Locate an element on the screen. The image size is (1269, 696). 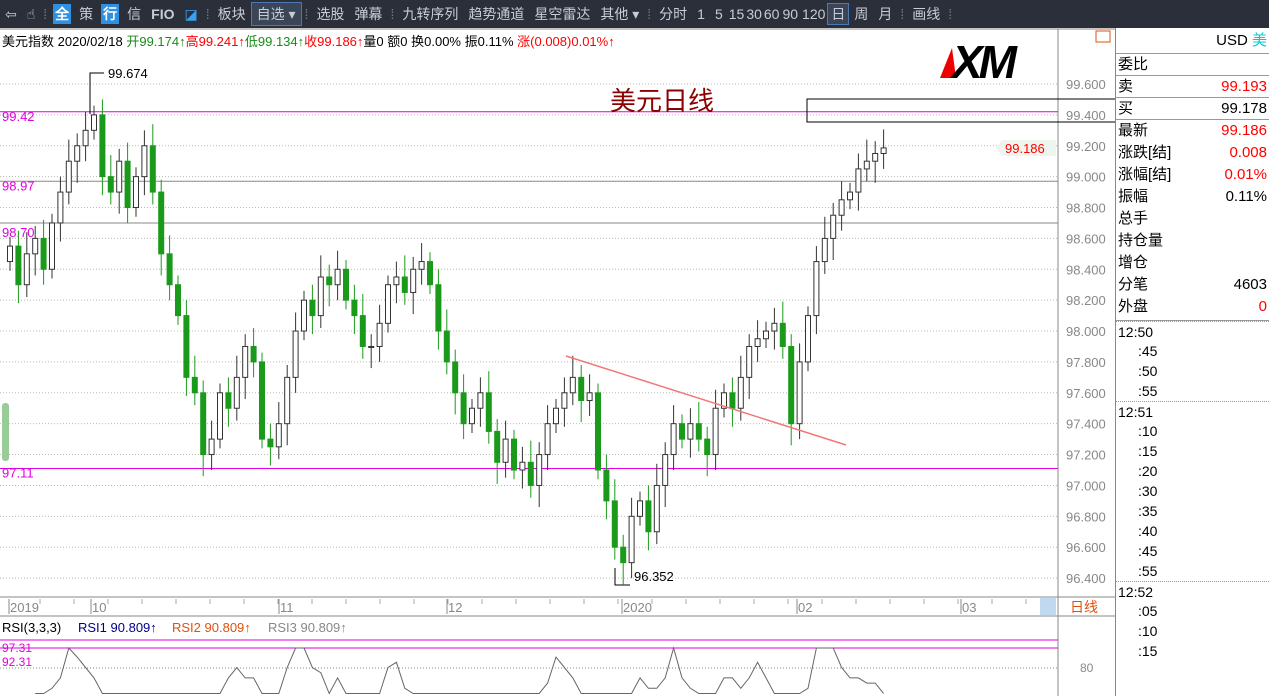
price-tick: 96.400 is located at coordinates (1086, 578).